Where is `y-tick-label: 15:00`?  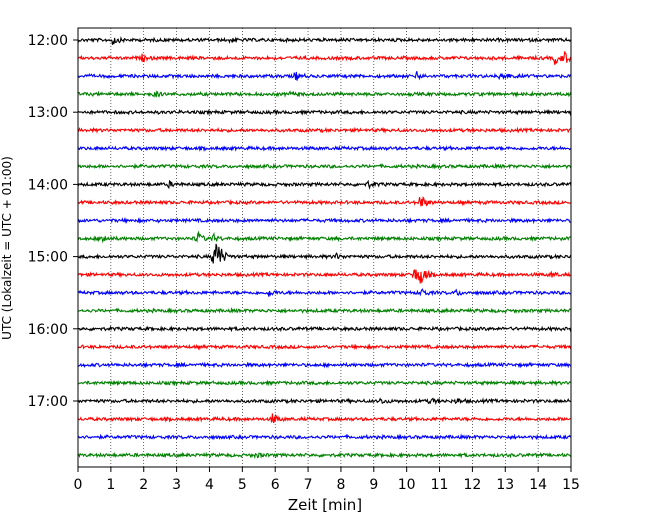
y-tick-label: 15:00 is located at coordinates (48, 258).